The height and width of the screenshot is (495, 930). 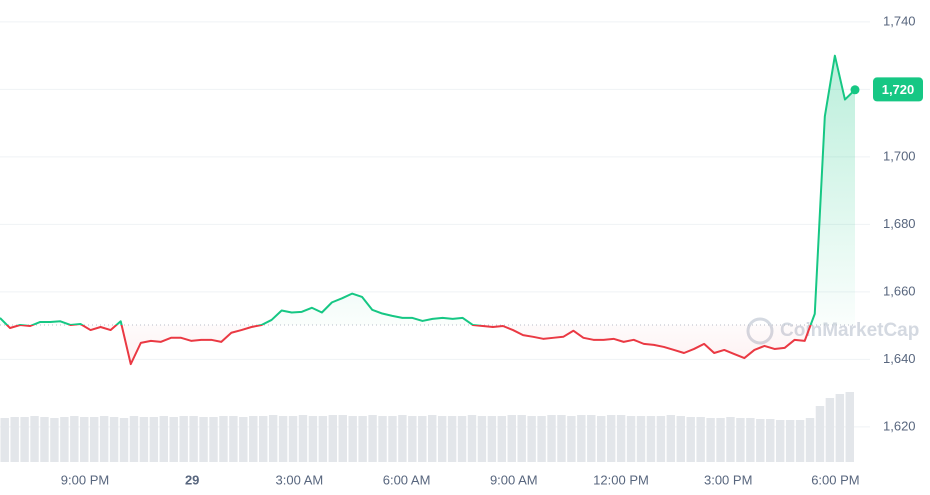 What do you see at coordinates (849, 330) in the screenshot?
I see `watermark: CoinMarketCap` at bounding box center [849, 330].